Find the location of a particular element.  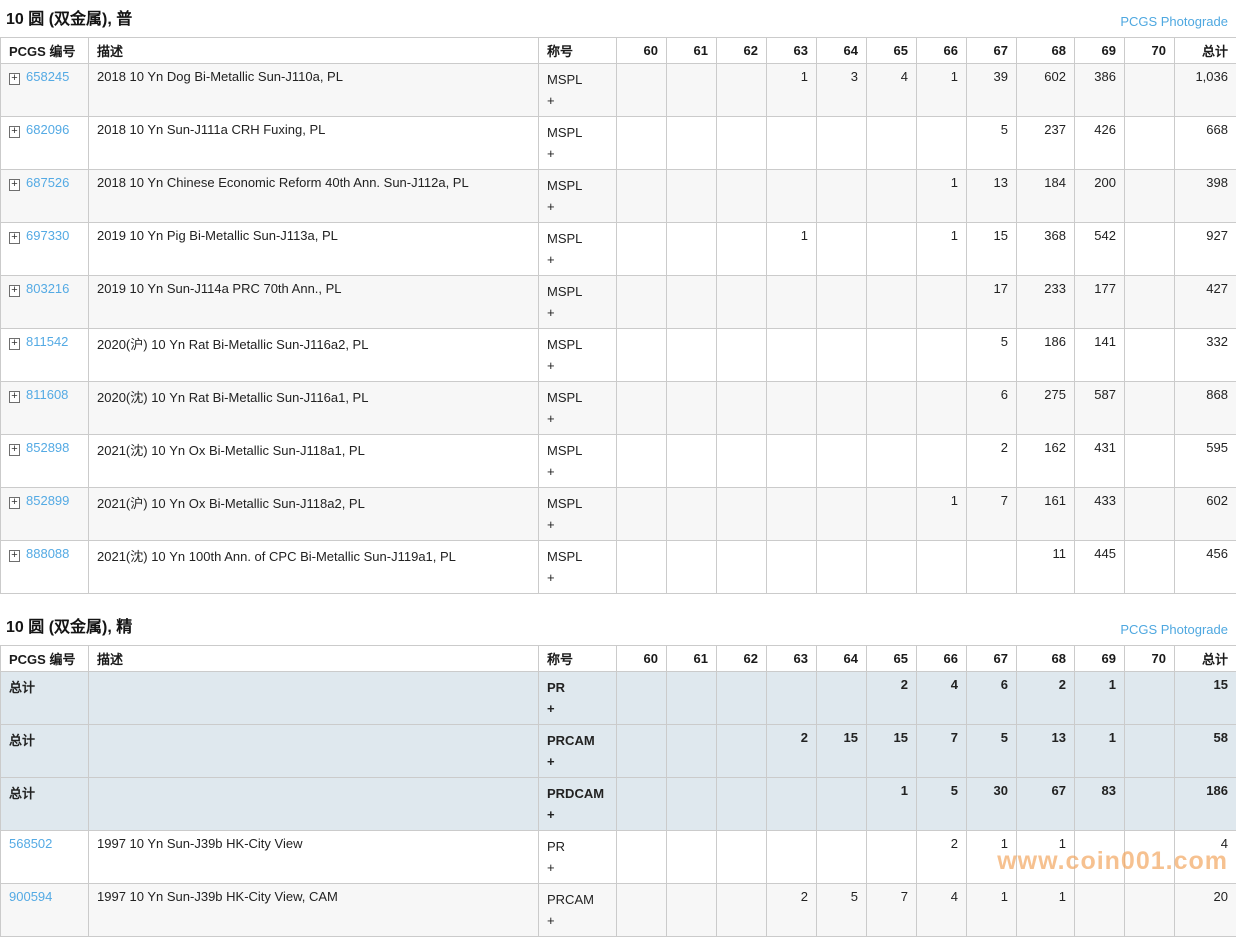

col-header-grade-64: 64 is located at coordinates (842, 659).